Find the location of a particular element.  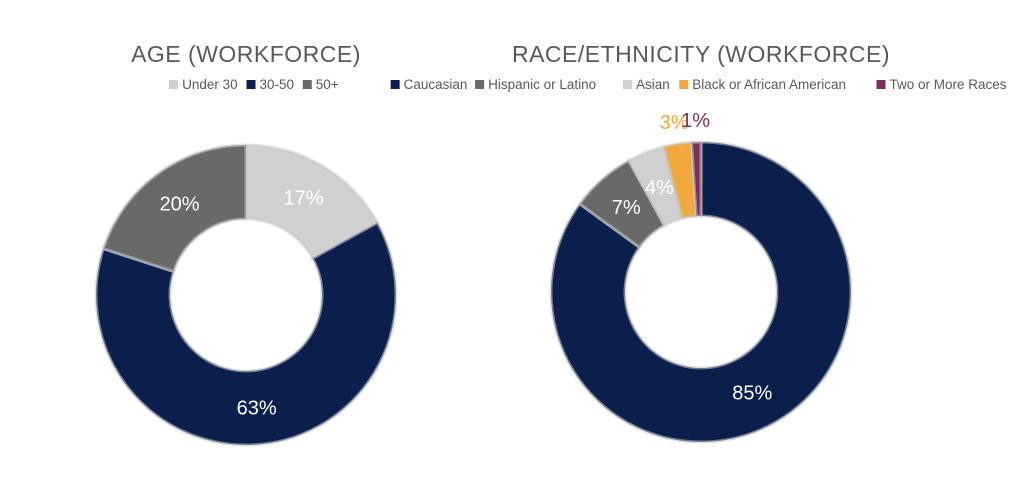

legend-label-1-3: Black or African American is located at coordinates (769, 84).